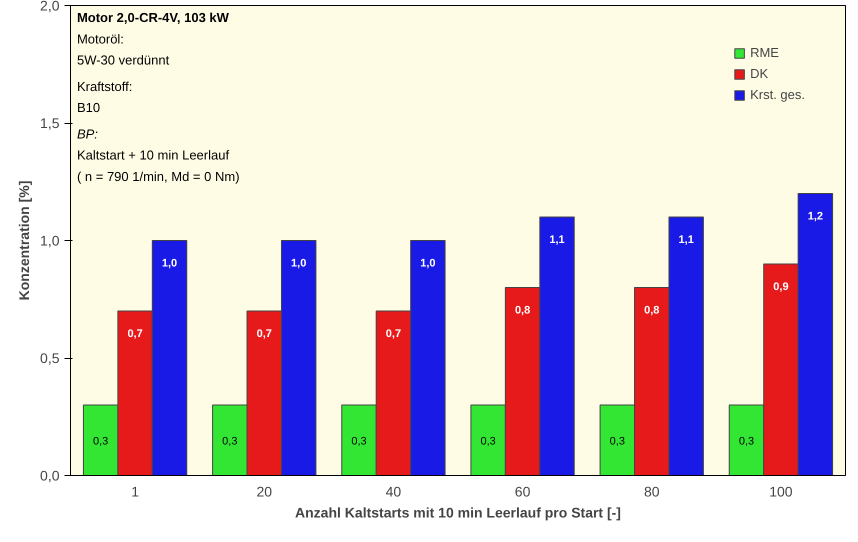  Describe the element at coordinates (764, 52) in the screenshot. I see `legend-label: RME` at that location.